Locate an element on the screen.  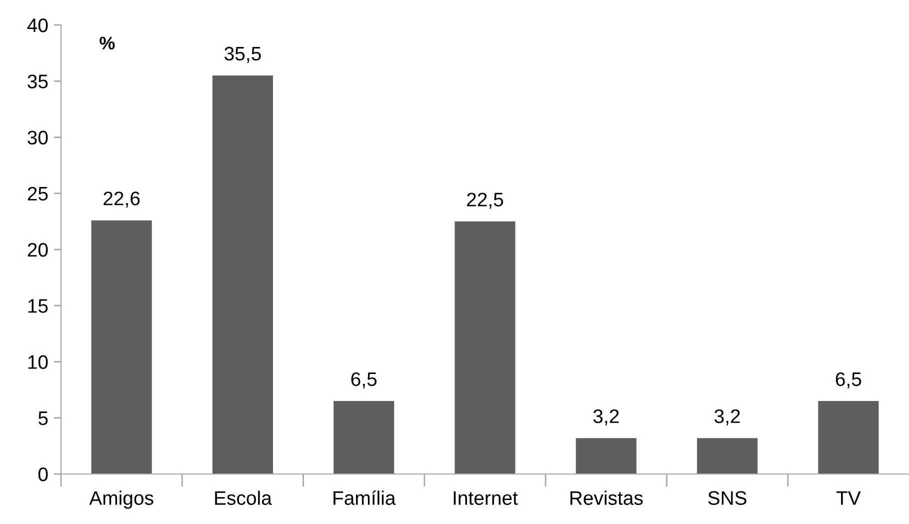
y-tick-label: 40 is located at coordinates (37, 25).